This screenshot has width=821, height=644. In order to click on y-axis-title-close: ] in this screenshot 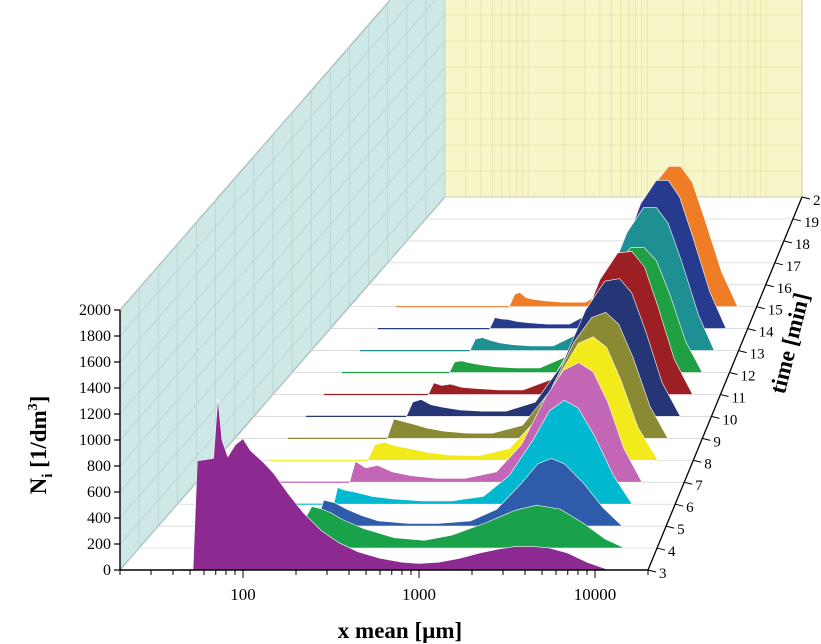, I will do `click(38, 400)`.